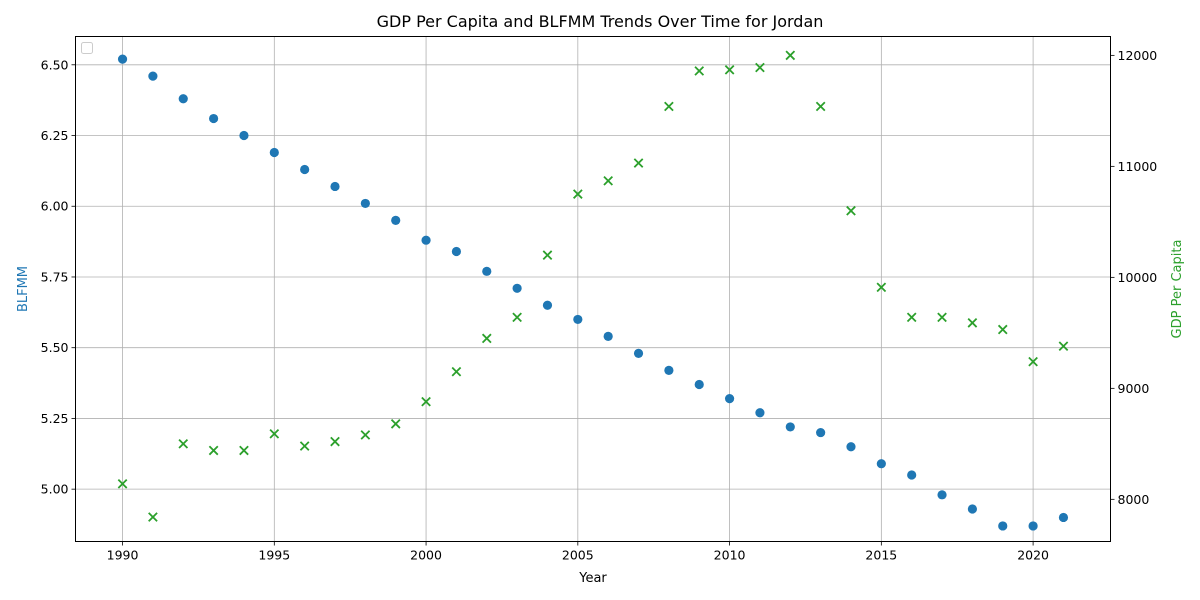 This screenshot has height=600, width=1200. I want to click on left-tick-label: 5.25, so click(55, 418).